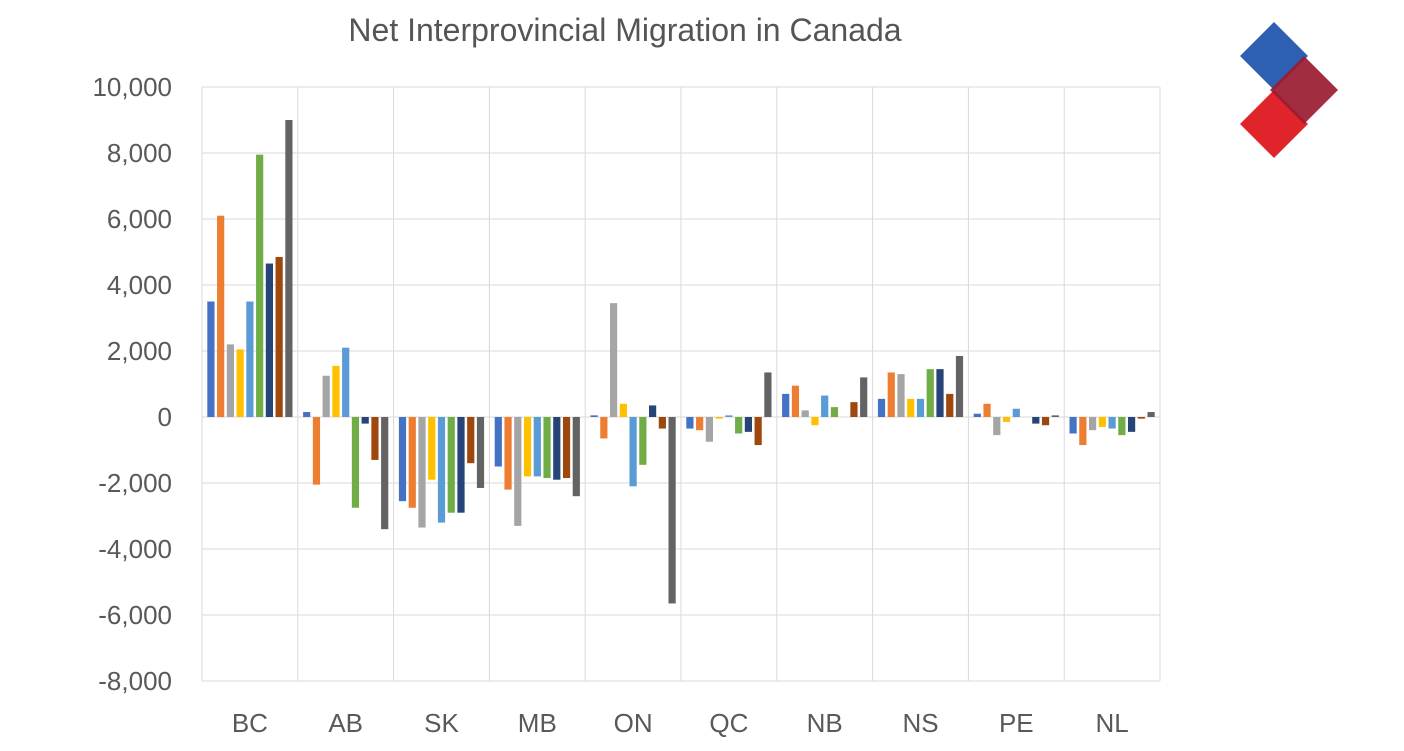 Image resolution: width=1404 pixels, height=751 pixels. Describe the element at coordinates (139, 153) in the screenshot. I see `y-tick-label: 8,000` at that location.